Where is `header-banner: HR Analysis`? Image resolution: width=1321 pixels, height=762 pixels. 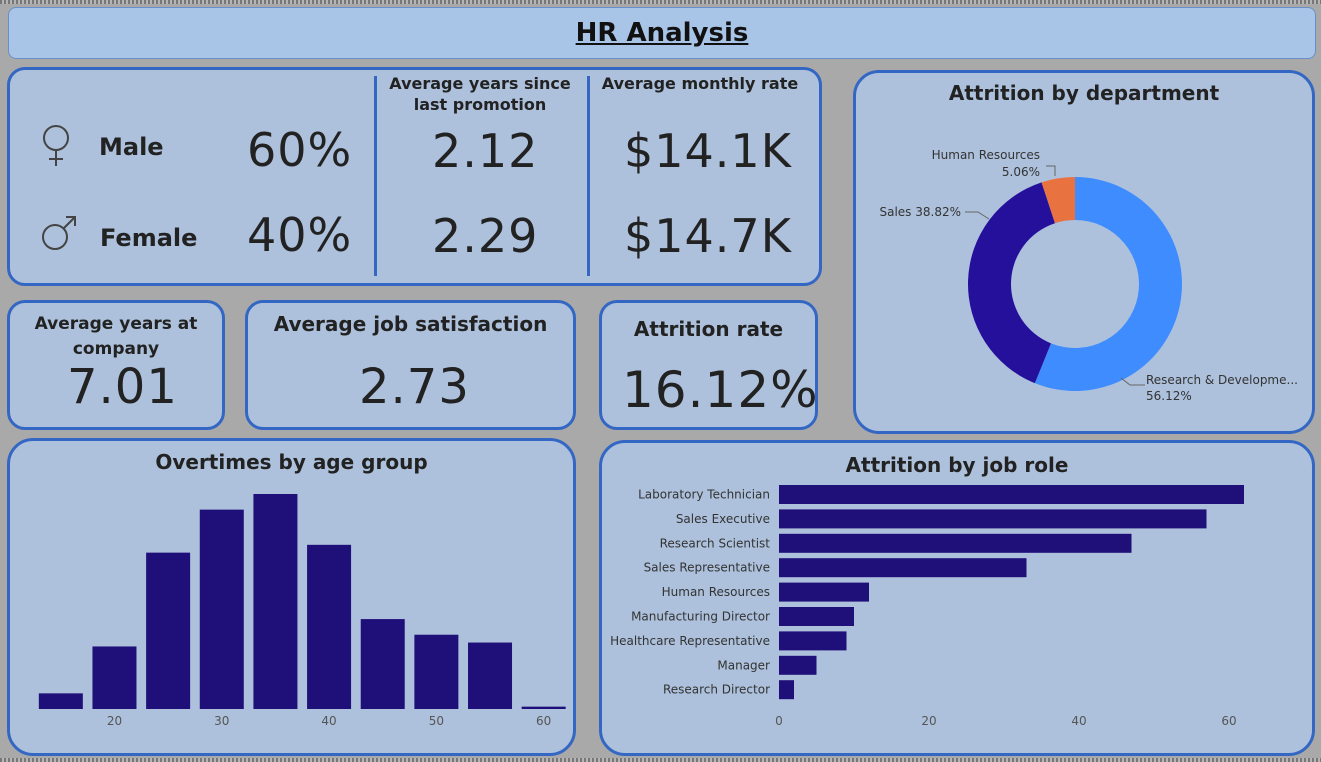 header-banner: HR Analysis is located at coordinates (662, 33).